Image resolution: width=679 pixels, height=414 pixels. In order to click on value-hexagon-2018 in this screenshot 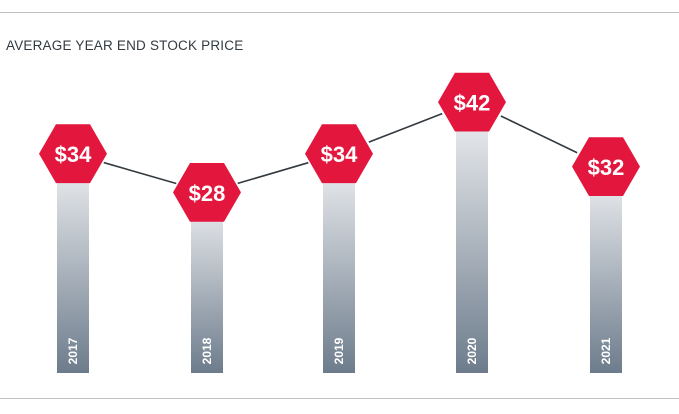, I will do `click(207, 192)`.